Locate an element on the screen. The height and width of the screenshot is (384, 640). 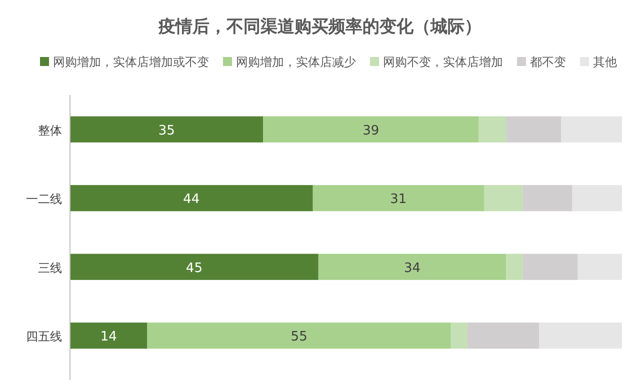
legend-label: 网购增加，实体店增加或不变 is located at coordinates (131, 62).